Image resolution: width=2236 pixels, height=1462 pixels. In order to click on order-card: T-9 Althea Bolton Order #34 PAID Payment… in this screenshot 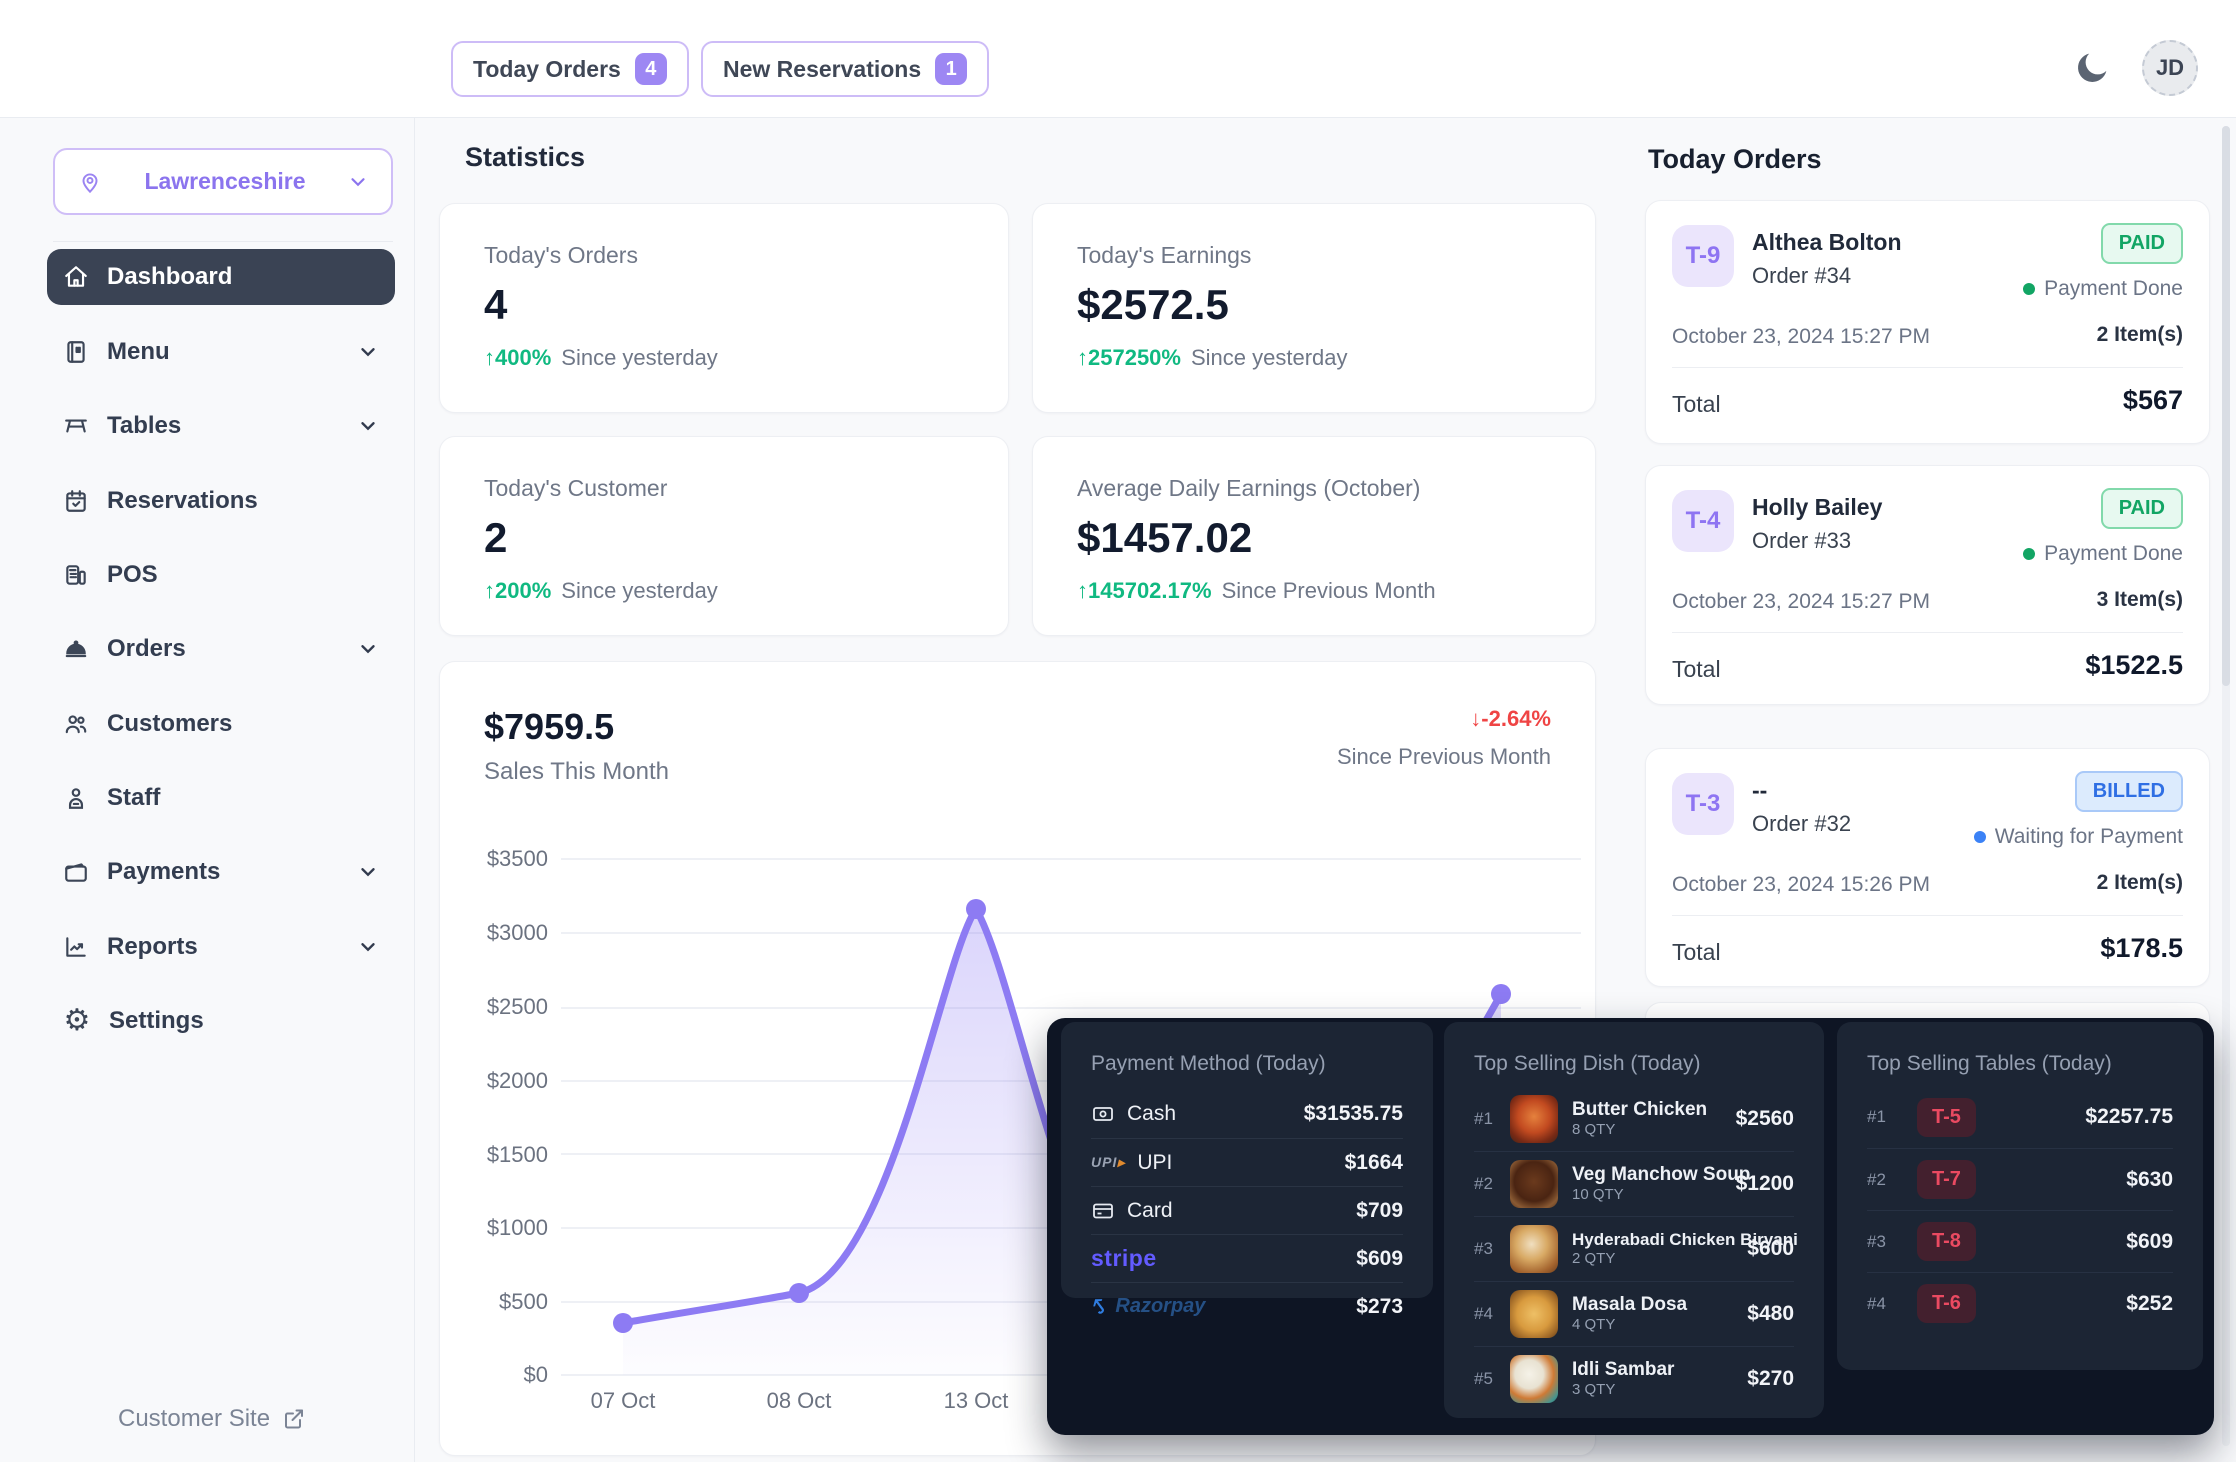, I will do `click(1927, 322)`.